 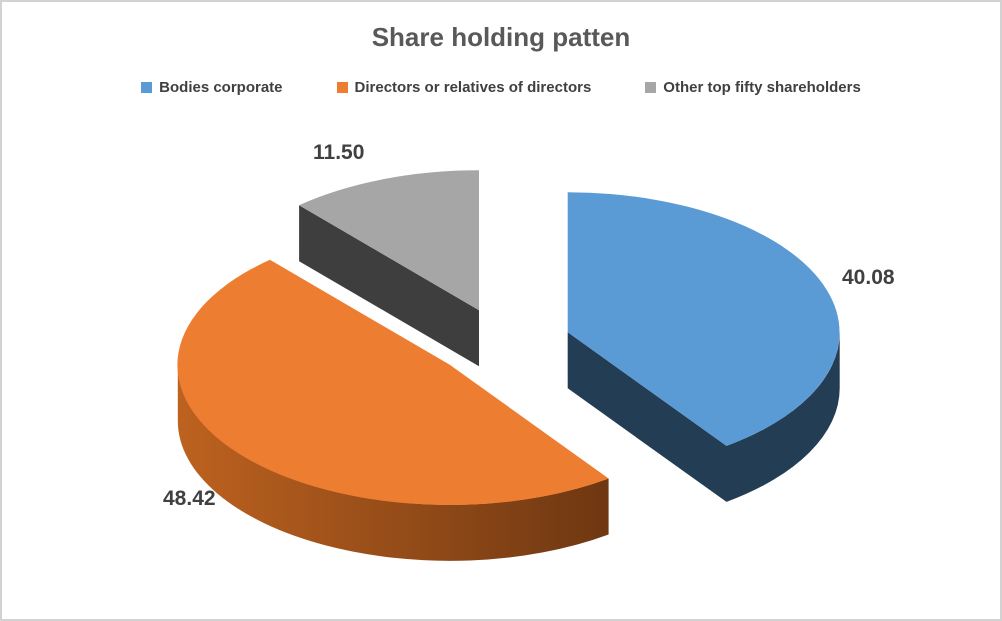 I want to click on legend-item-directors-relatives: Directors or relatives of directors, so click(x=464, y=87).